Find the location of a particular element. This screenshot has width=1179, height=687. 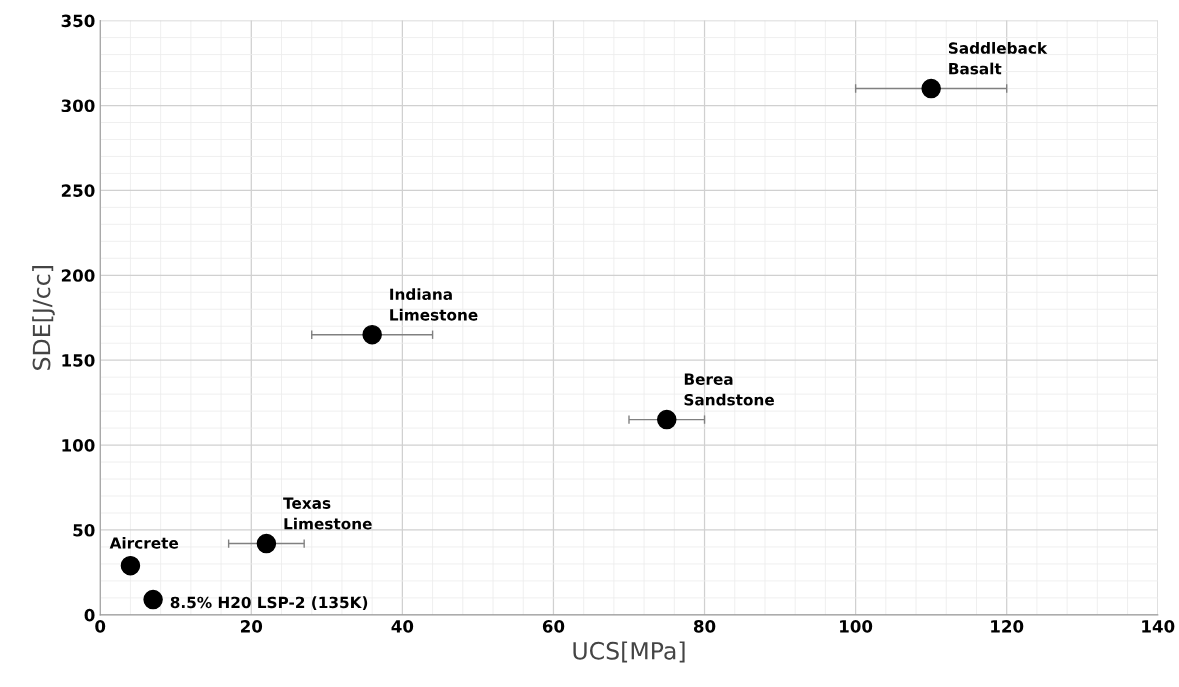

y-tick-label: 200 is located at coordinates (78, 275).